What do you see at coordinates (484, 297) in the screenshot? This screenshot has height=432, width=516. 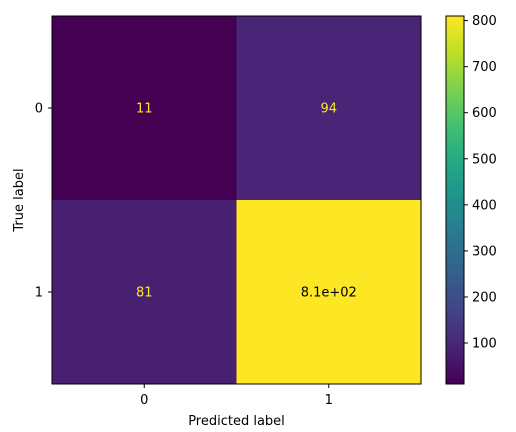 I see `colorbar-tick-label-1: 200` at bounding box center [484, 297].